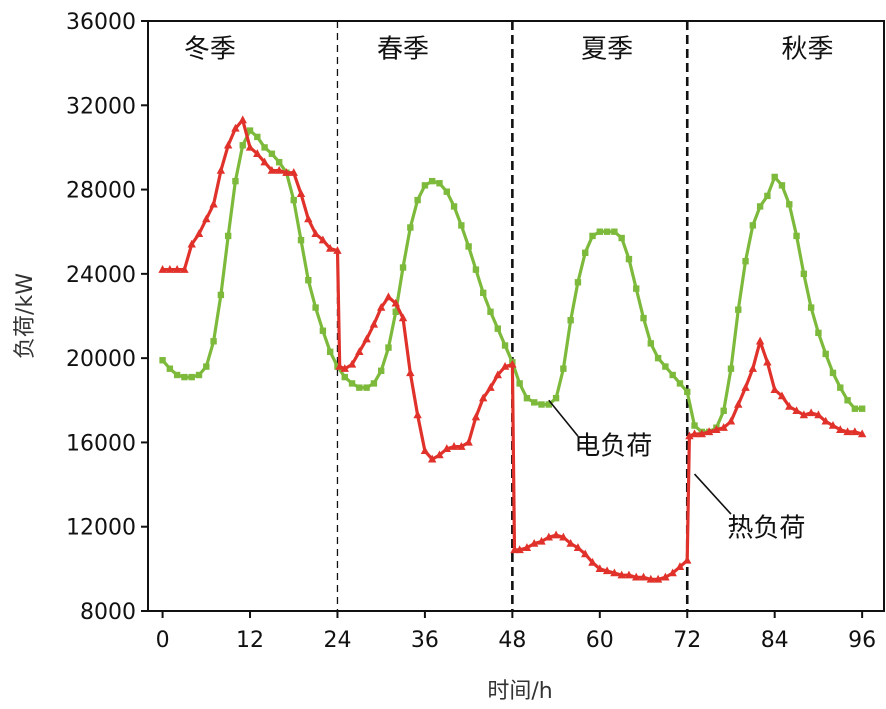 Image resolution: width=886 pixels, height=709 pixels. What do you see at coordinates (807, 49) in the screenshot?
I see `season-label: 秋季` at bounding box center [807, 49].